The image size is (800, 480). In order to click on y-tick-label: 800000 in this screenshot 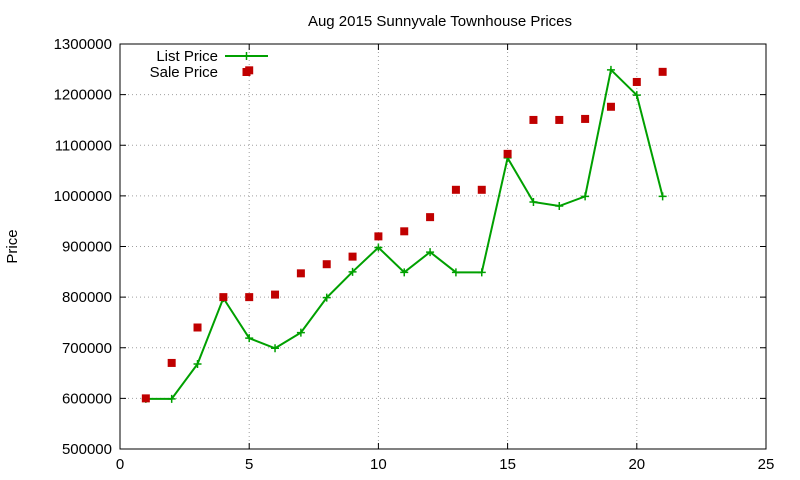, I will do `click(87, 297)`.